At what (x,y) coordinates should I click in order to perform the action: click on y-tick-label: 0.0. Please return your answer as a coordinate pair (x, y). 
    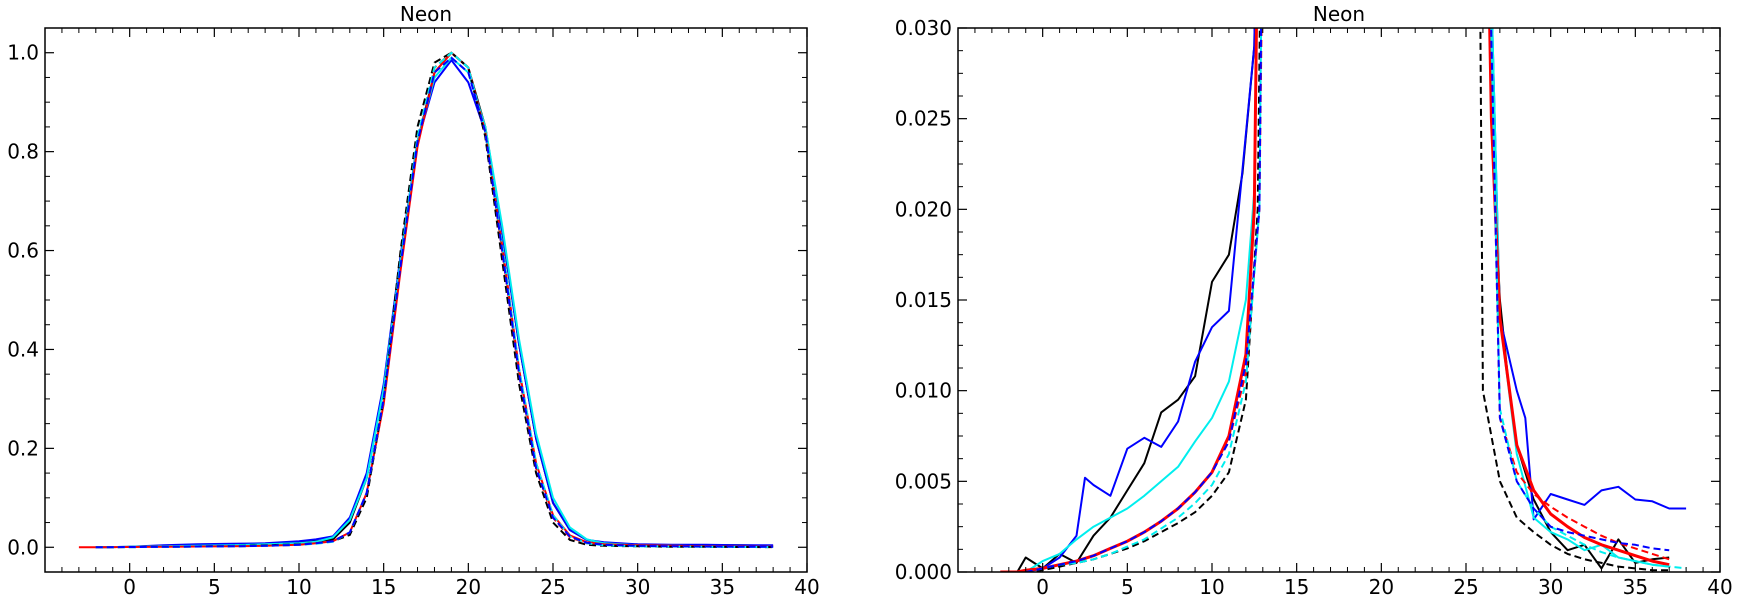
    Looking at the image, I should click on (23, 547).